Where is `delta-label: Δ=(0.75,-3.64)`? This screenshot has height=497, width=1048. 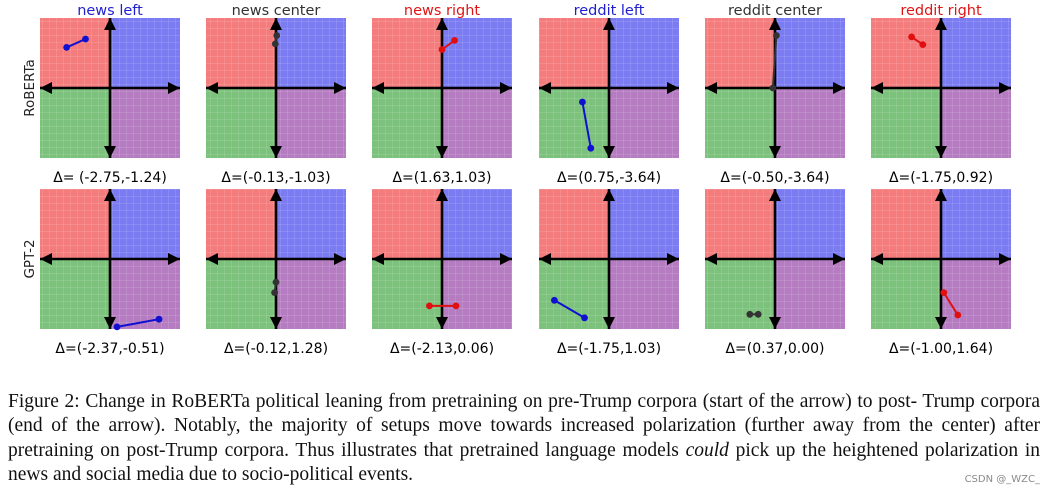
delta-label: Δ=(0.75,-3.64) is located at coordinates (609, 178).